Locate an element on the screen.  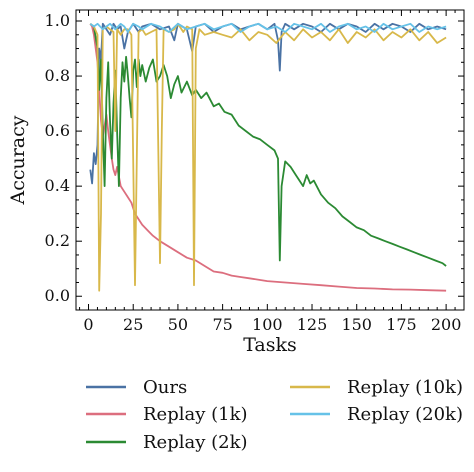
y-tick-label: 0.6 is located at coordinates (57, 130).